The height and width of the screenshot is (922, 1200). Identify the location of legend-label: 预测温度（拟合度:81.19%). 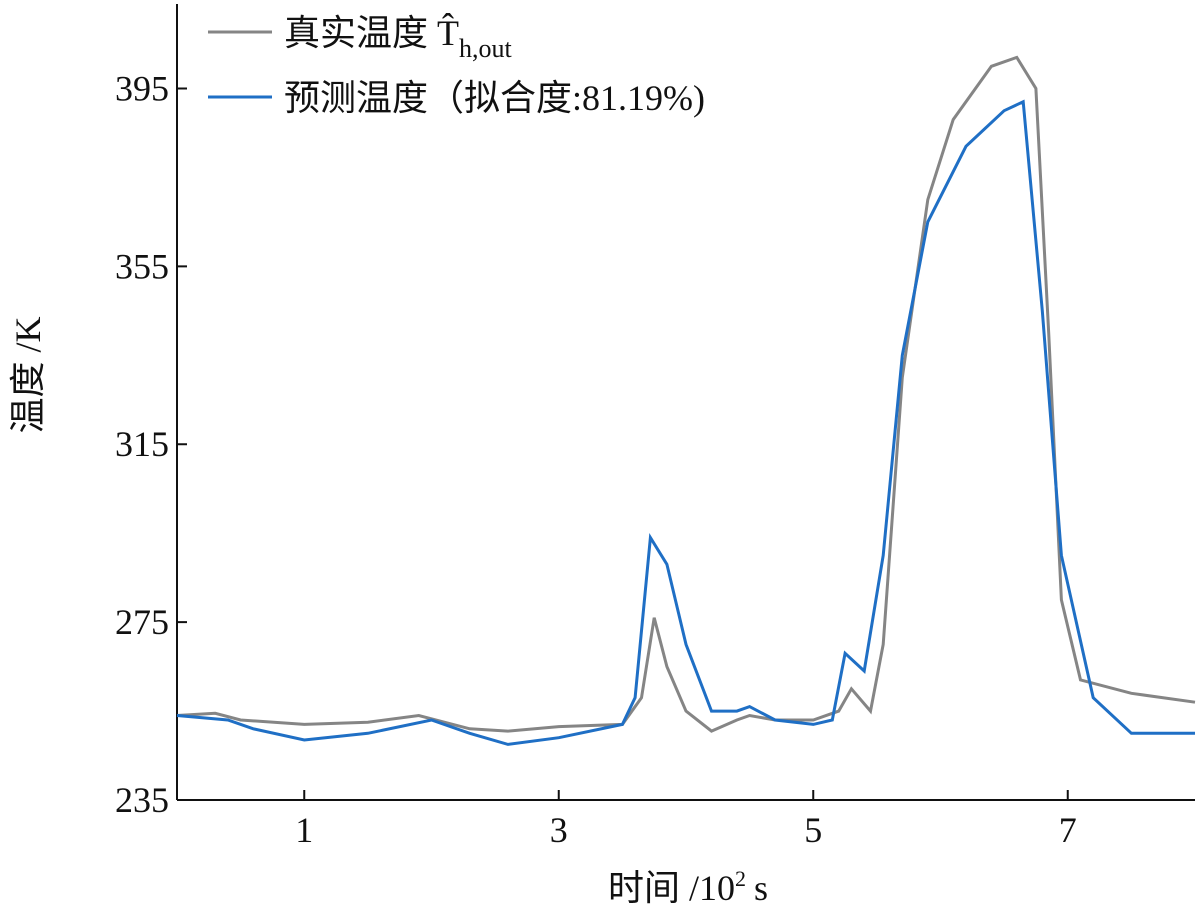
(494, 98).